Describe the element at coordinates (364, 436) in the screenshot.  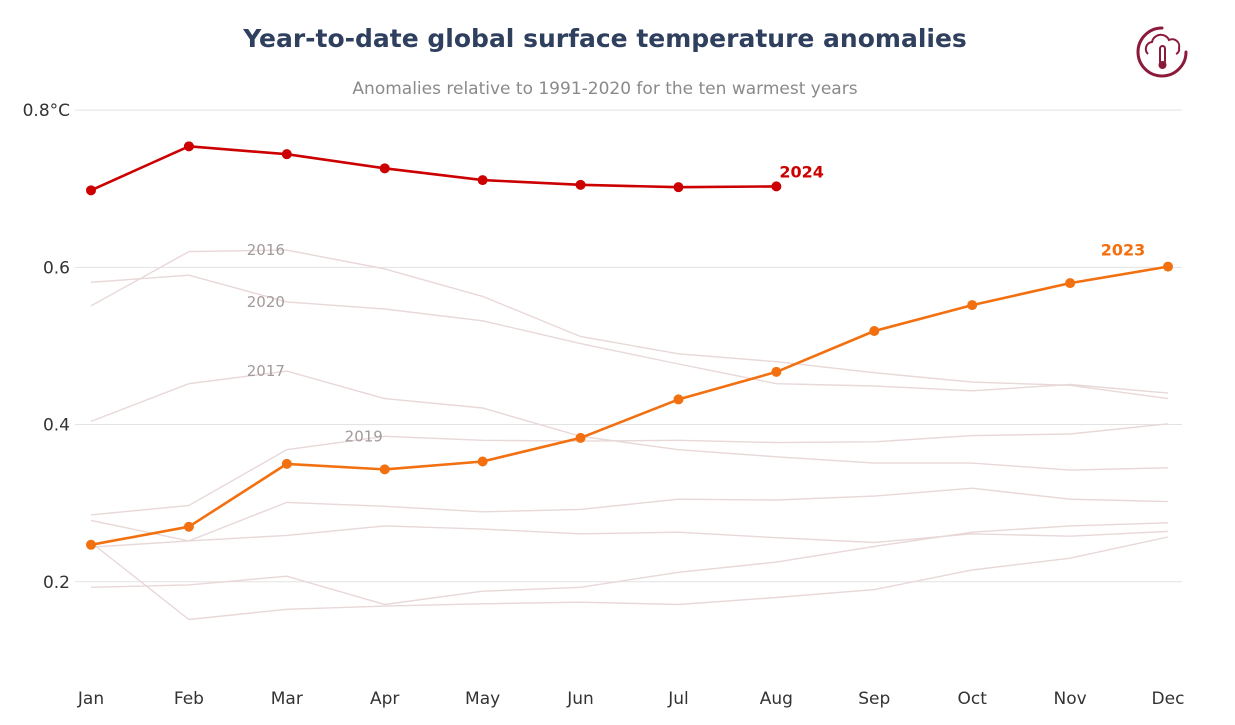
I see `series-label-2019: 2019` at that location.